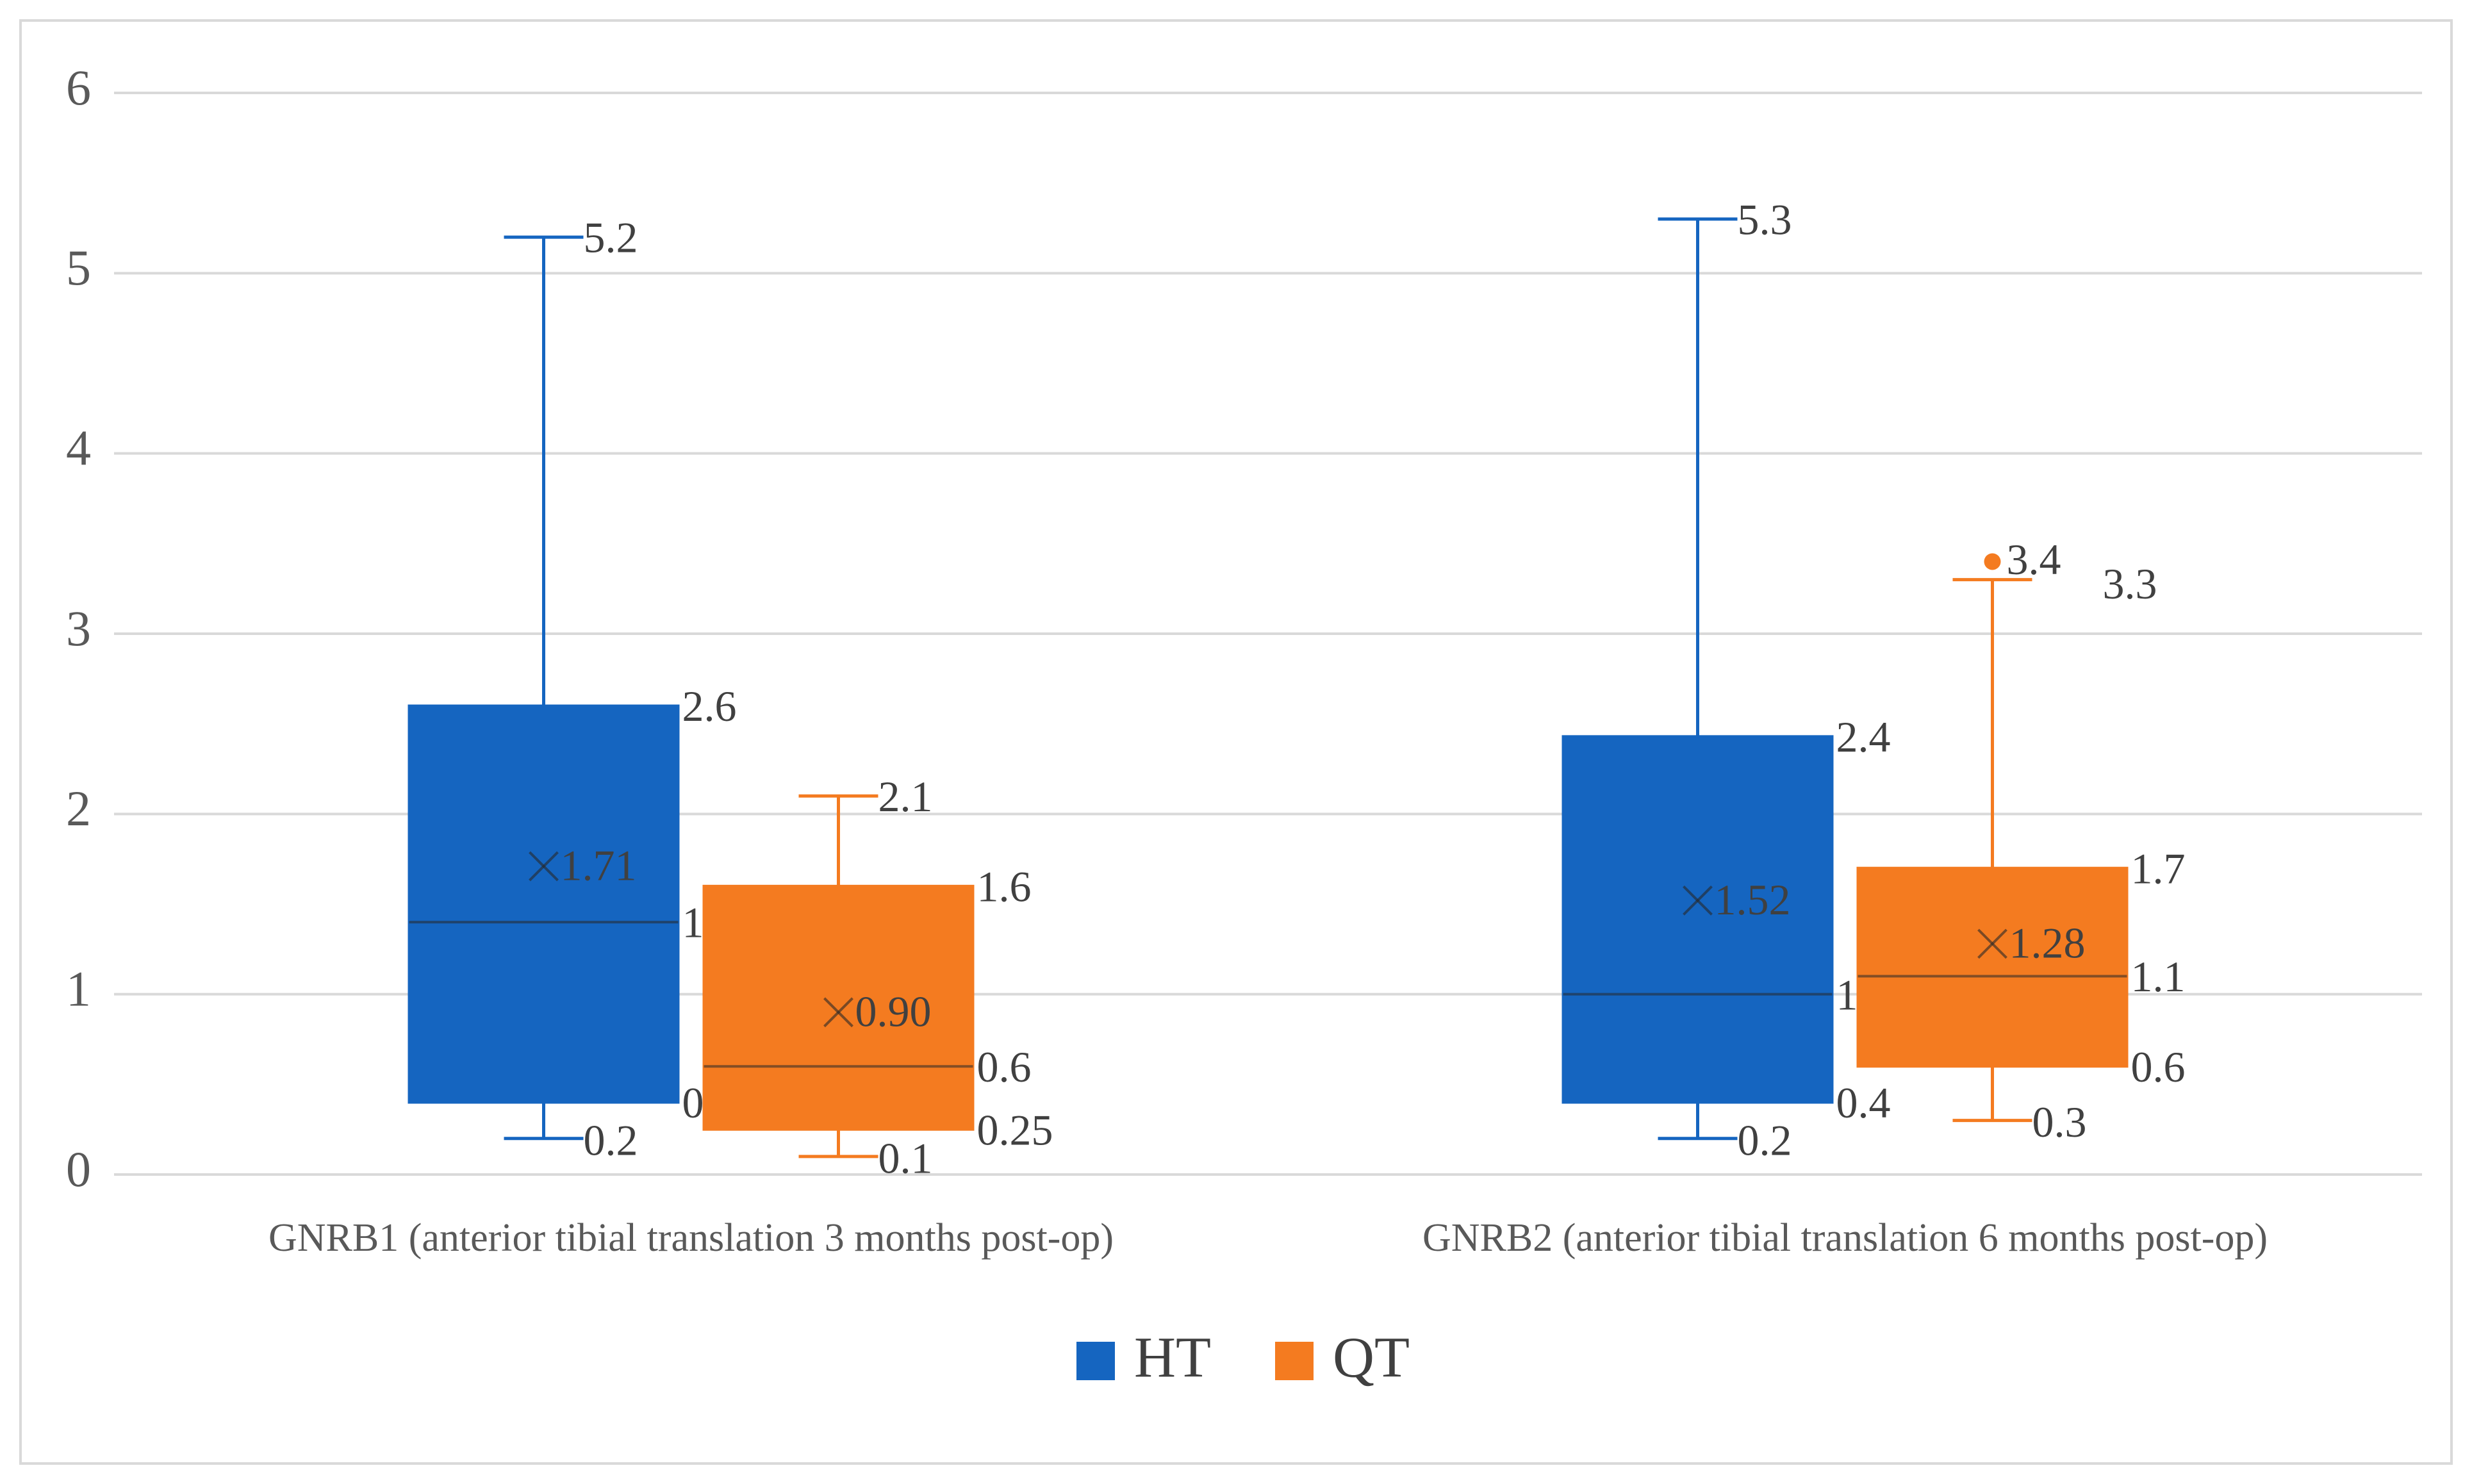 The height and width of the screenshot is (1484, 2472). I want to click on label-q1: 0.25, so click(1015, 1129).